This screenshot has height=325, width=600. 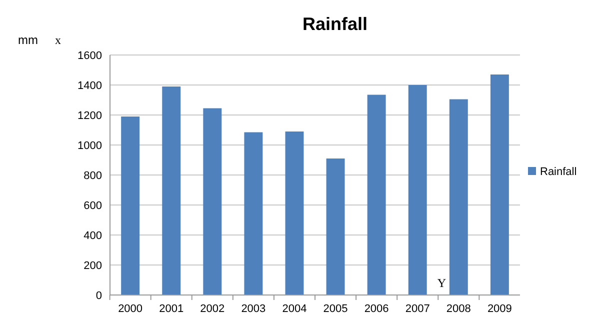 I want to click on y-tick-label: 1000, so click(x=90, y=146).